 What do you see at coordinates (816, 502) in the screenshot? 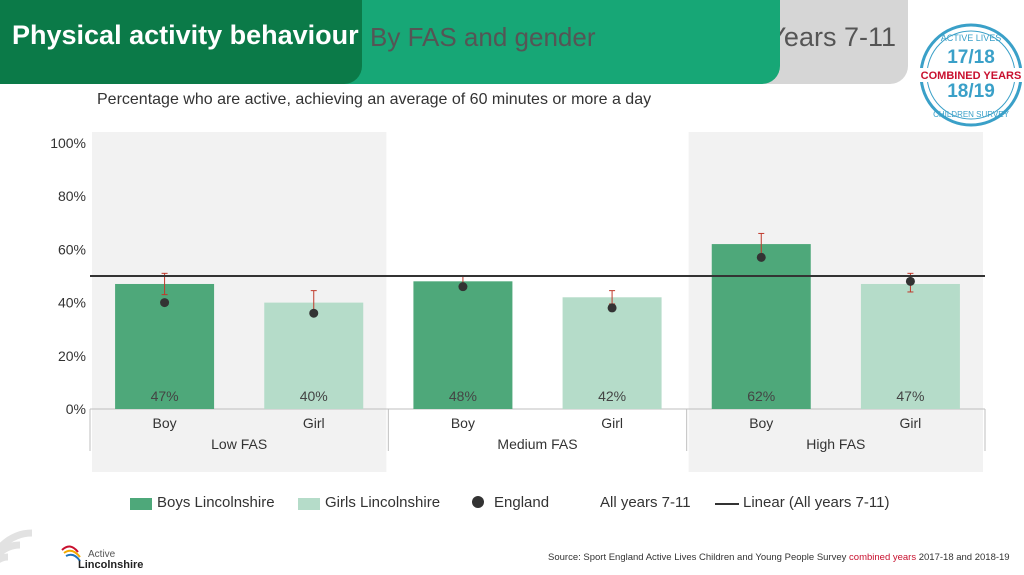
I see `legend-label-linear: Linear (All years 7-11)` at bounding box center [816, 502].